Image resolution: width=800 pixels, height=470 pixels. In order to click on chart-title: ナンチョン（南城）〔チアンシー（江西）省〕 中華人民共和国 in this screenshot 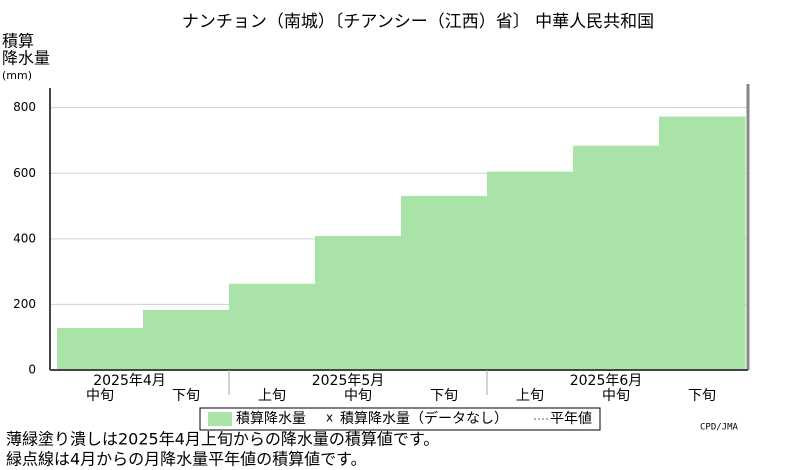, I will do `click(418, 22)`.